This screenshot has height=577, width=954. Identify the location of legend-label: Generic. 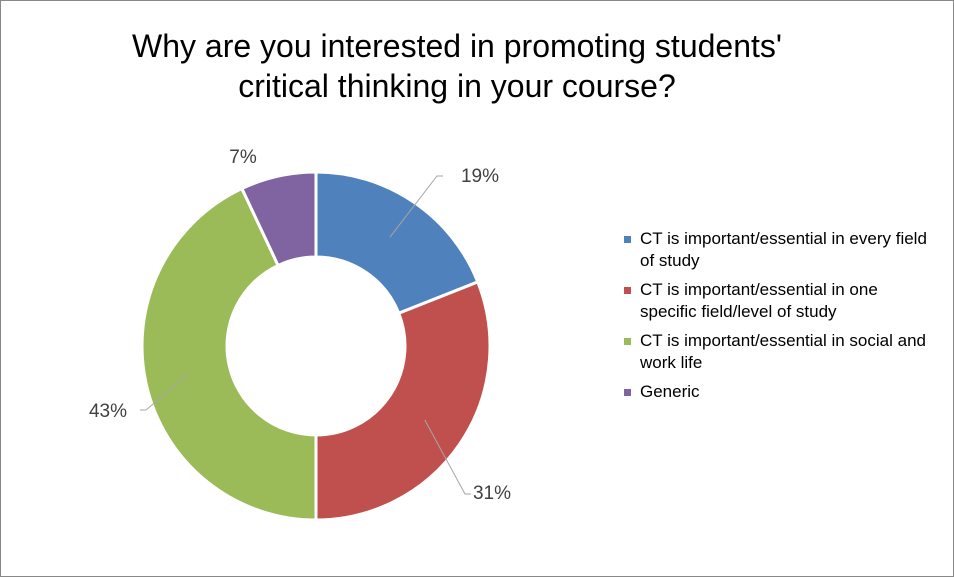
(670, 391).